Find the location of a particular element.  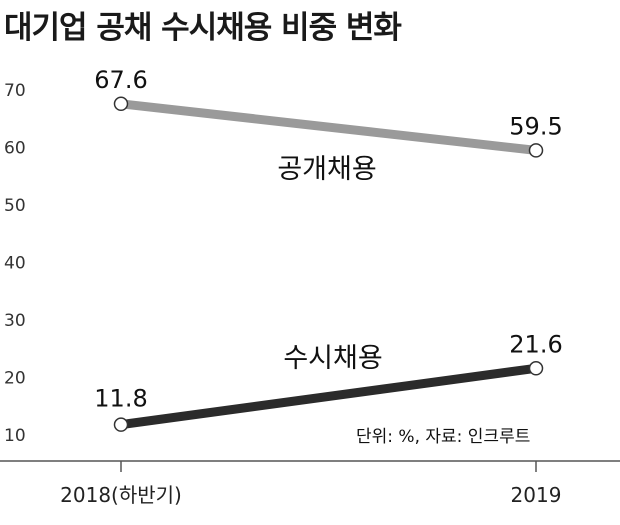

series-name-label: 수시채용 is located at coordinates (332, 358).